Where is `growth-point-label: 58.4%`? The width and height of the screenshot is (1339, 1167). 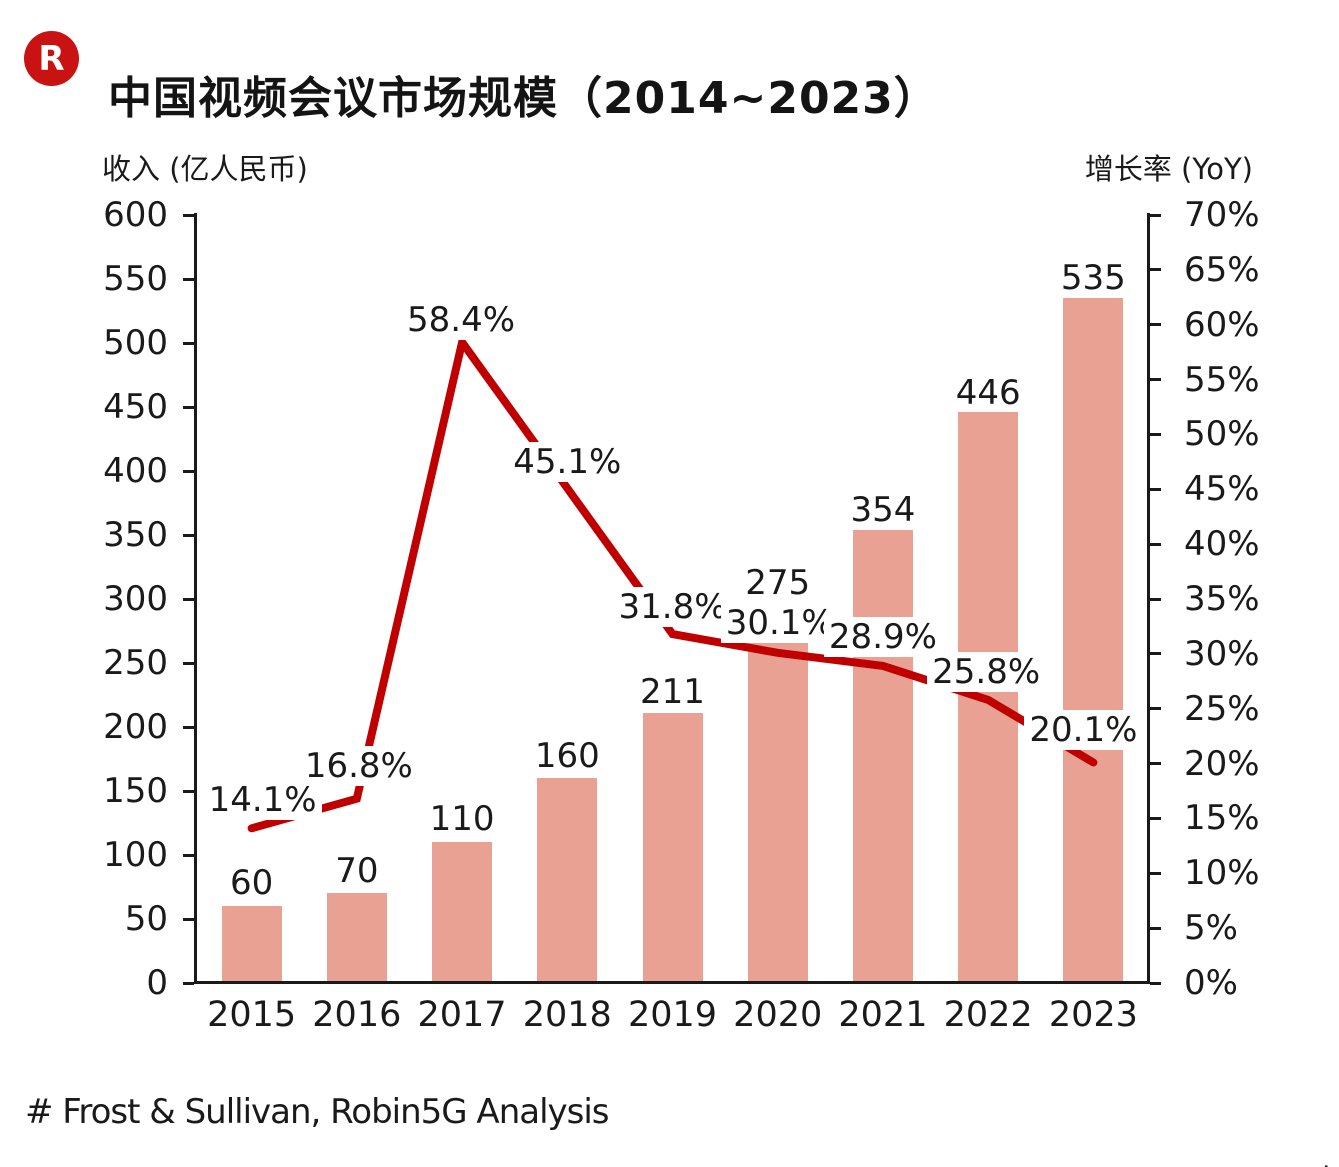
growth-point-label: 58.4% is located at coordinates (461, 320).